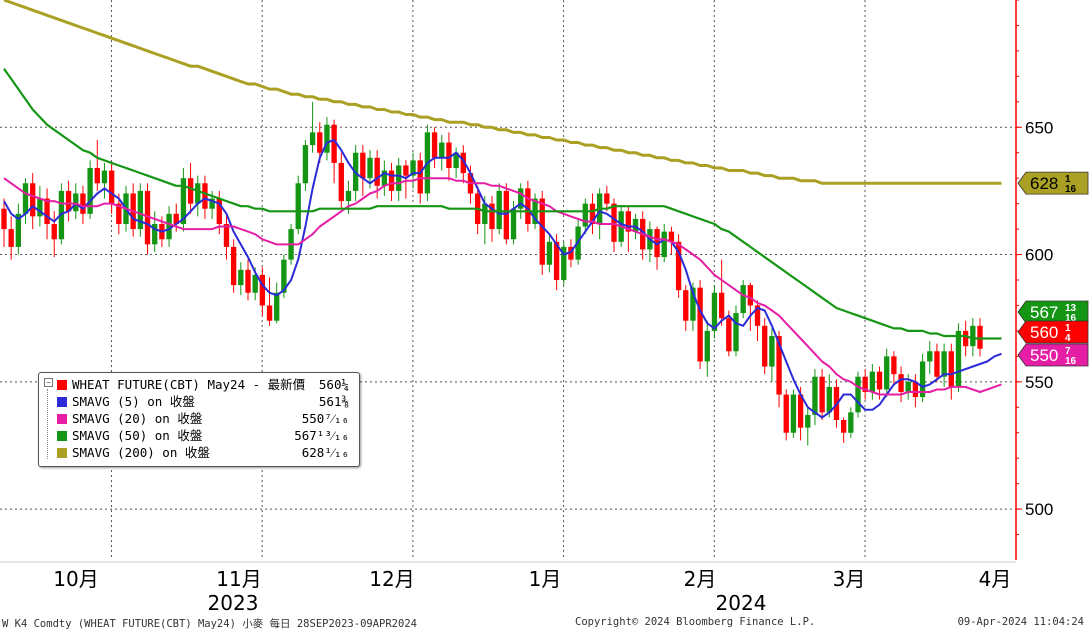 This screenshot has height=633, width=1090. What do you see at coordinates (545, 579) in the screenshot?
I see `x-month-label: 1月` at bounding box center [545, 579].